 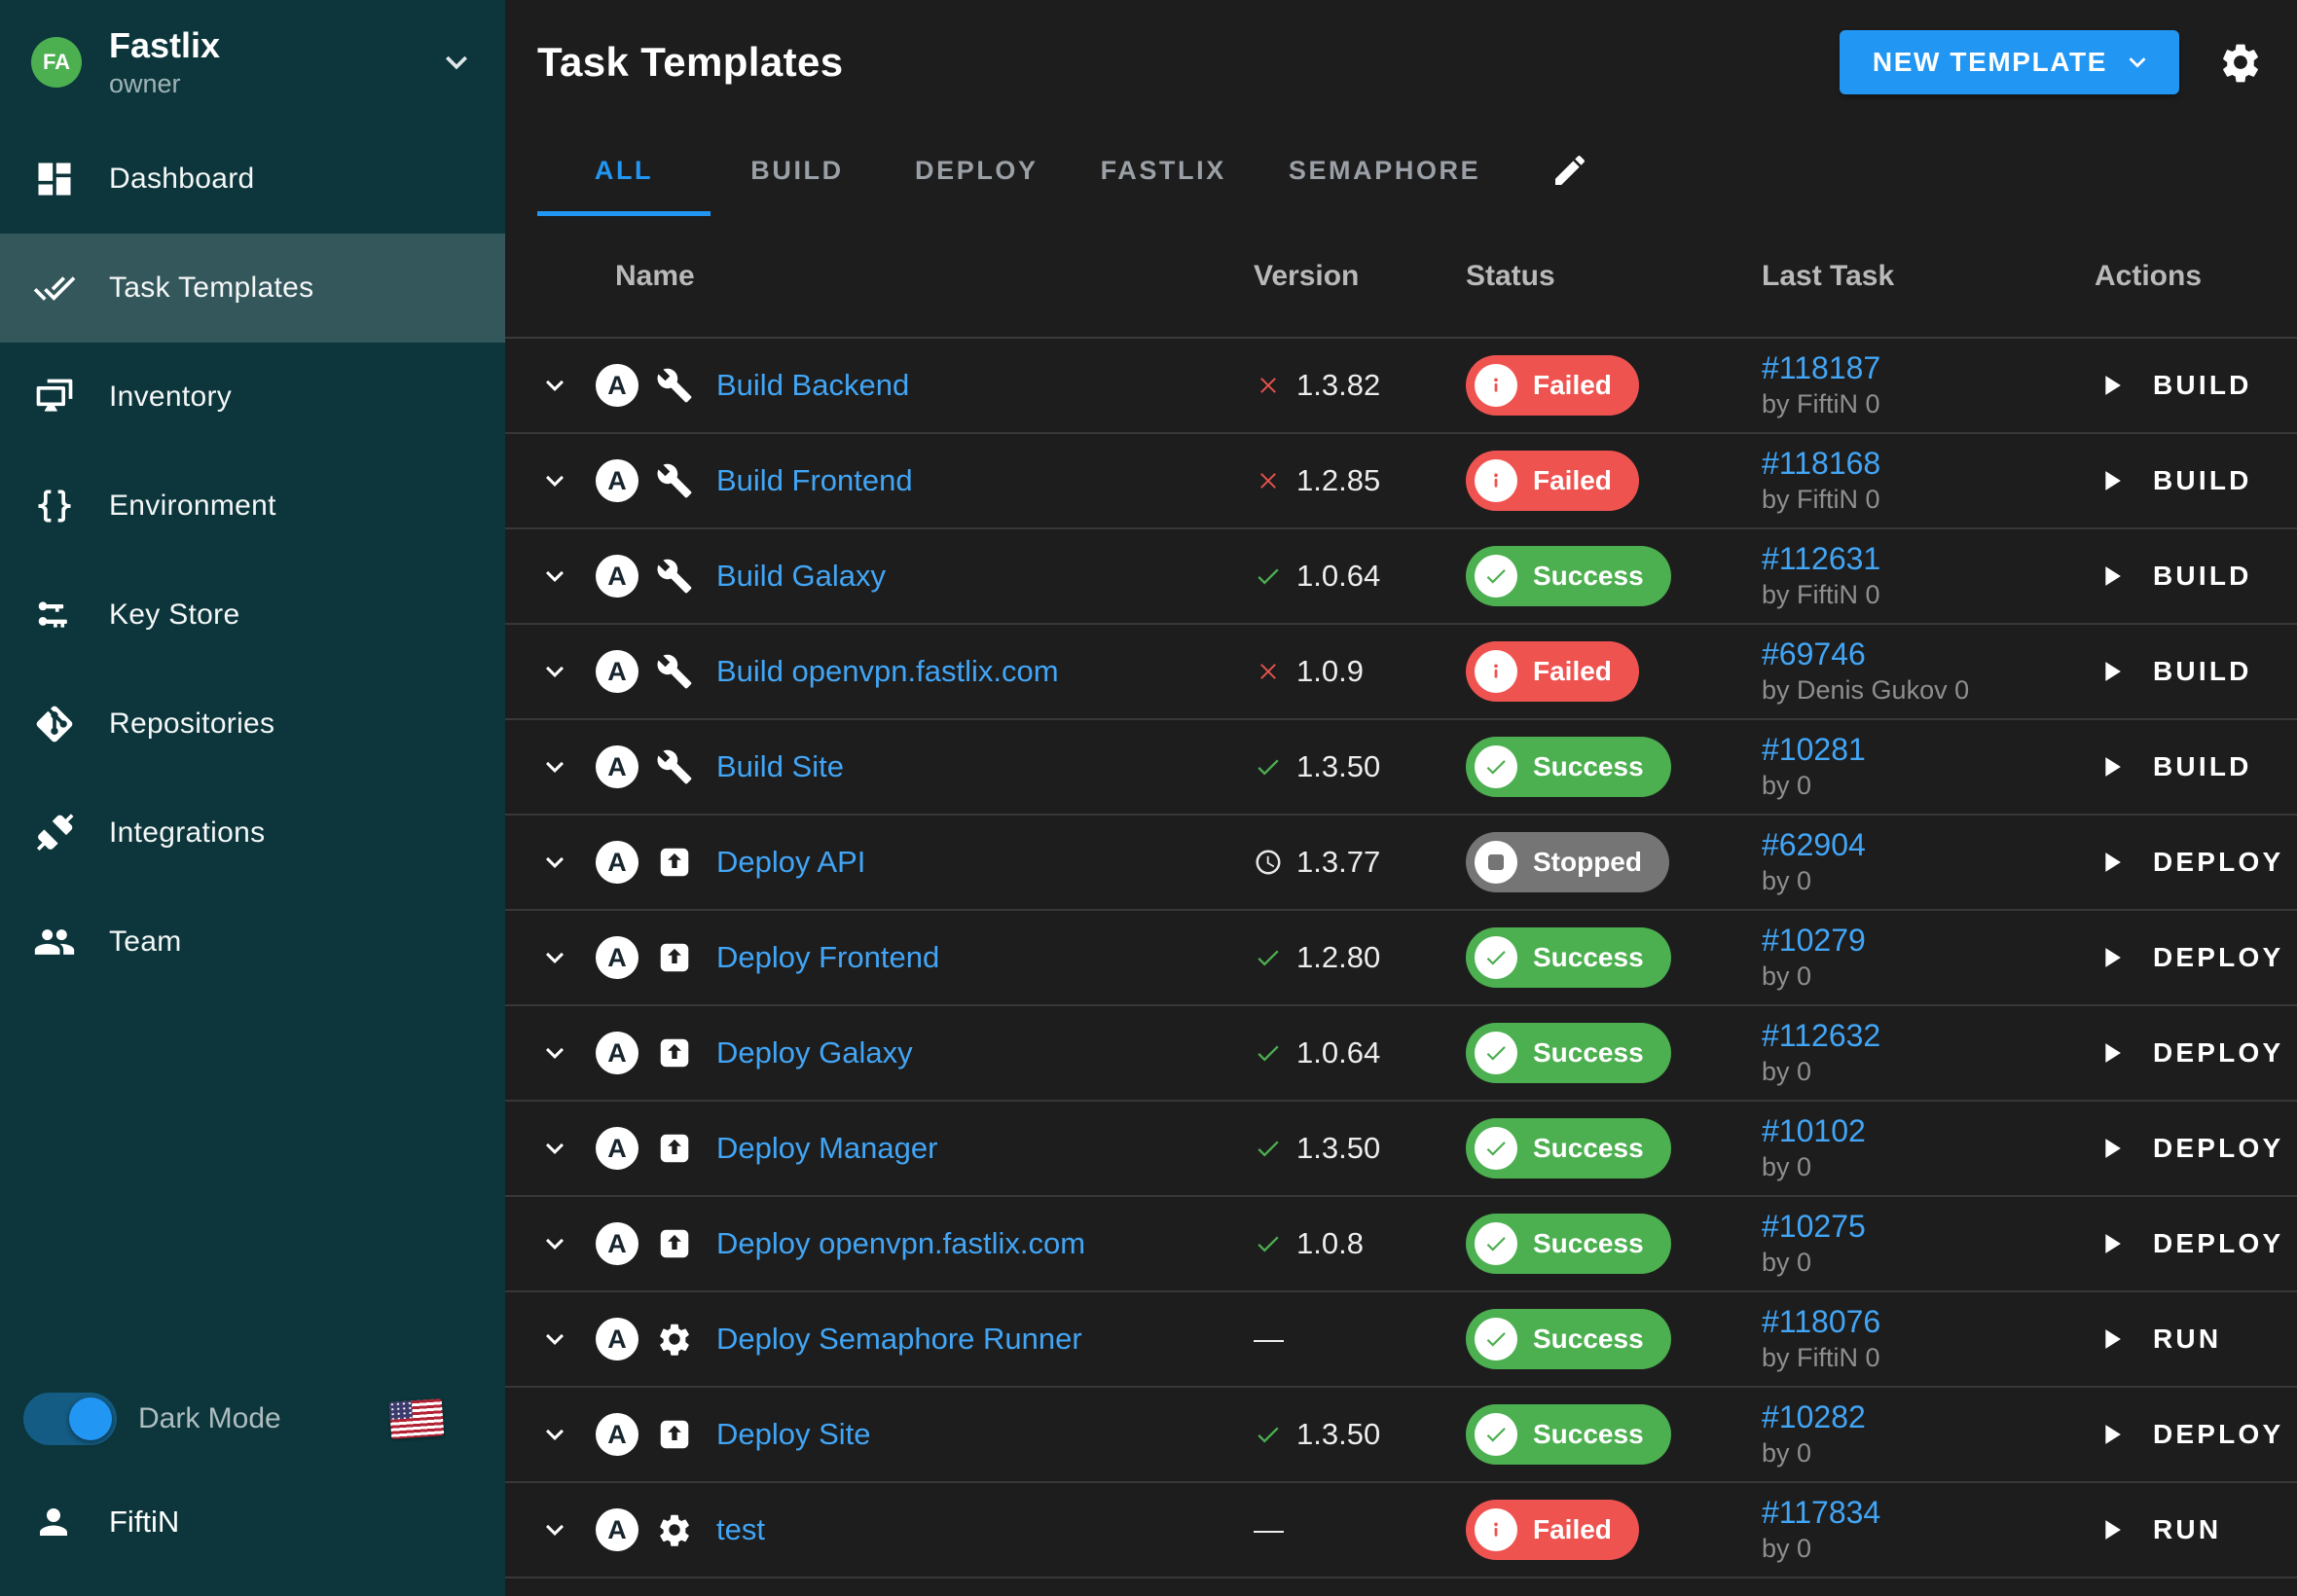 What do you see at coordinates (416, 1418) in the screenshot?
I see `us-flag-icon` at bounding box center [416, 1418].